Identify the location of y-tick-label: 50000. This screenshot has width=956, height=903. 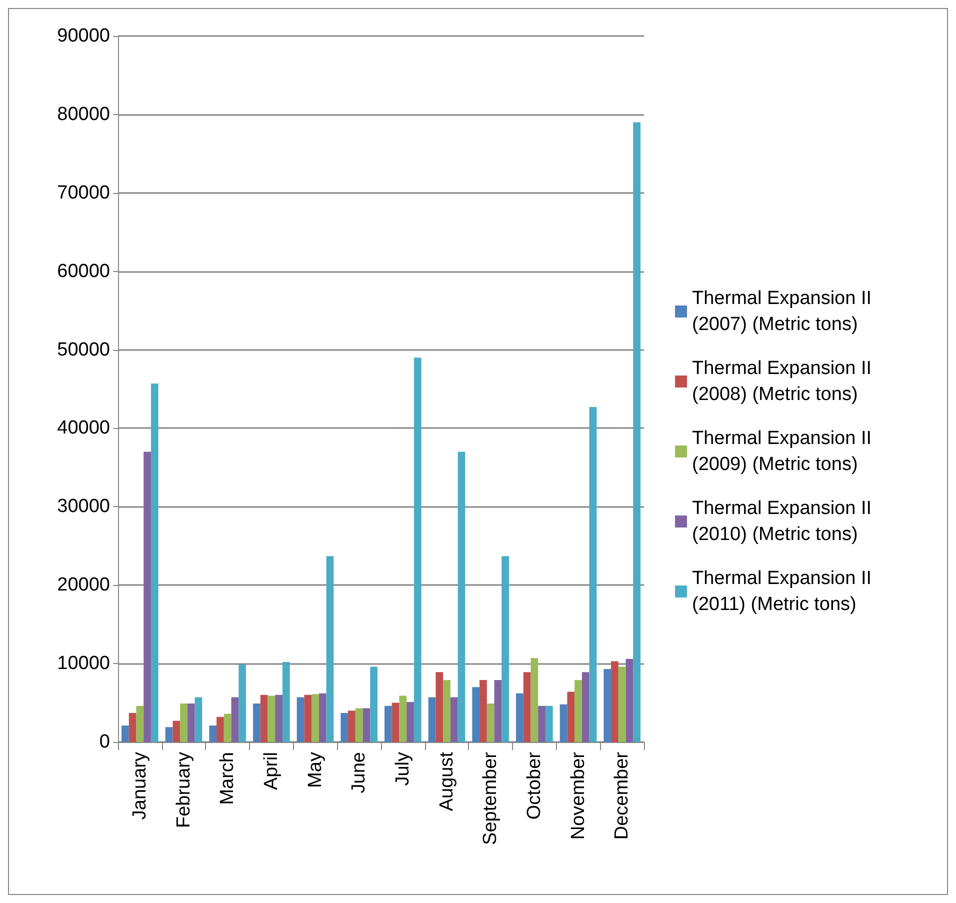
(83, 349).